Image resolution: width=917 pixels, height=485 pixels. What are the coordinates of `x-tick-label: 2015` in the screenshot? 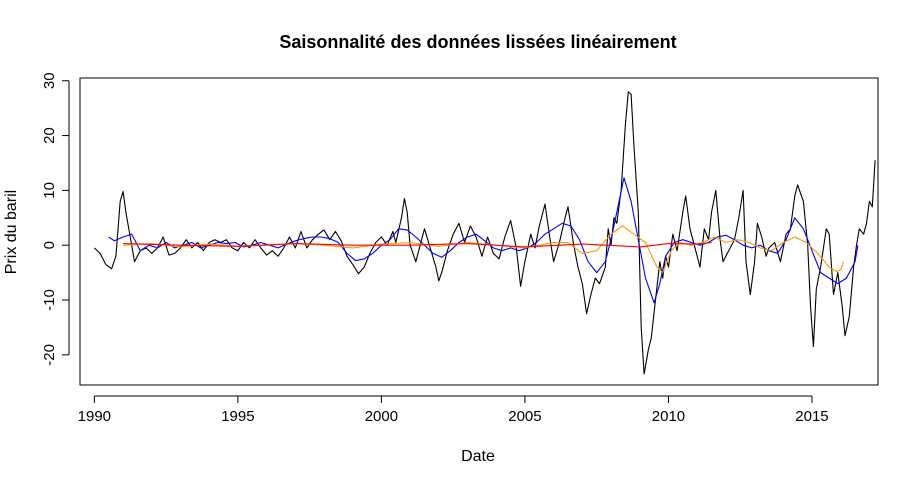 It's located at (811, 416).